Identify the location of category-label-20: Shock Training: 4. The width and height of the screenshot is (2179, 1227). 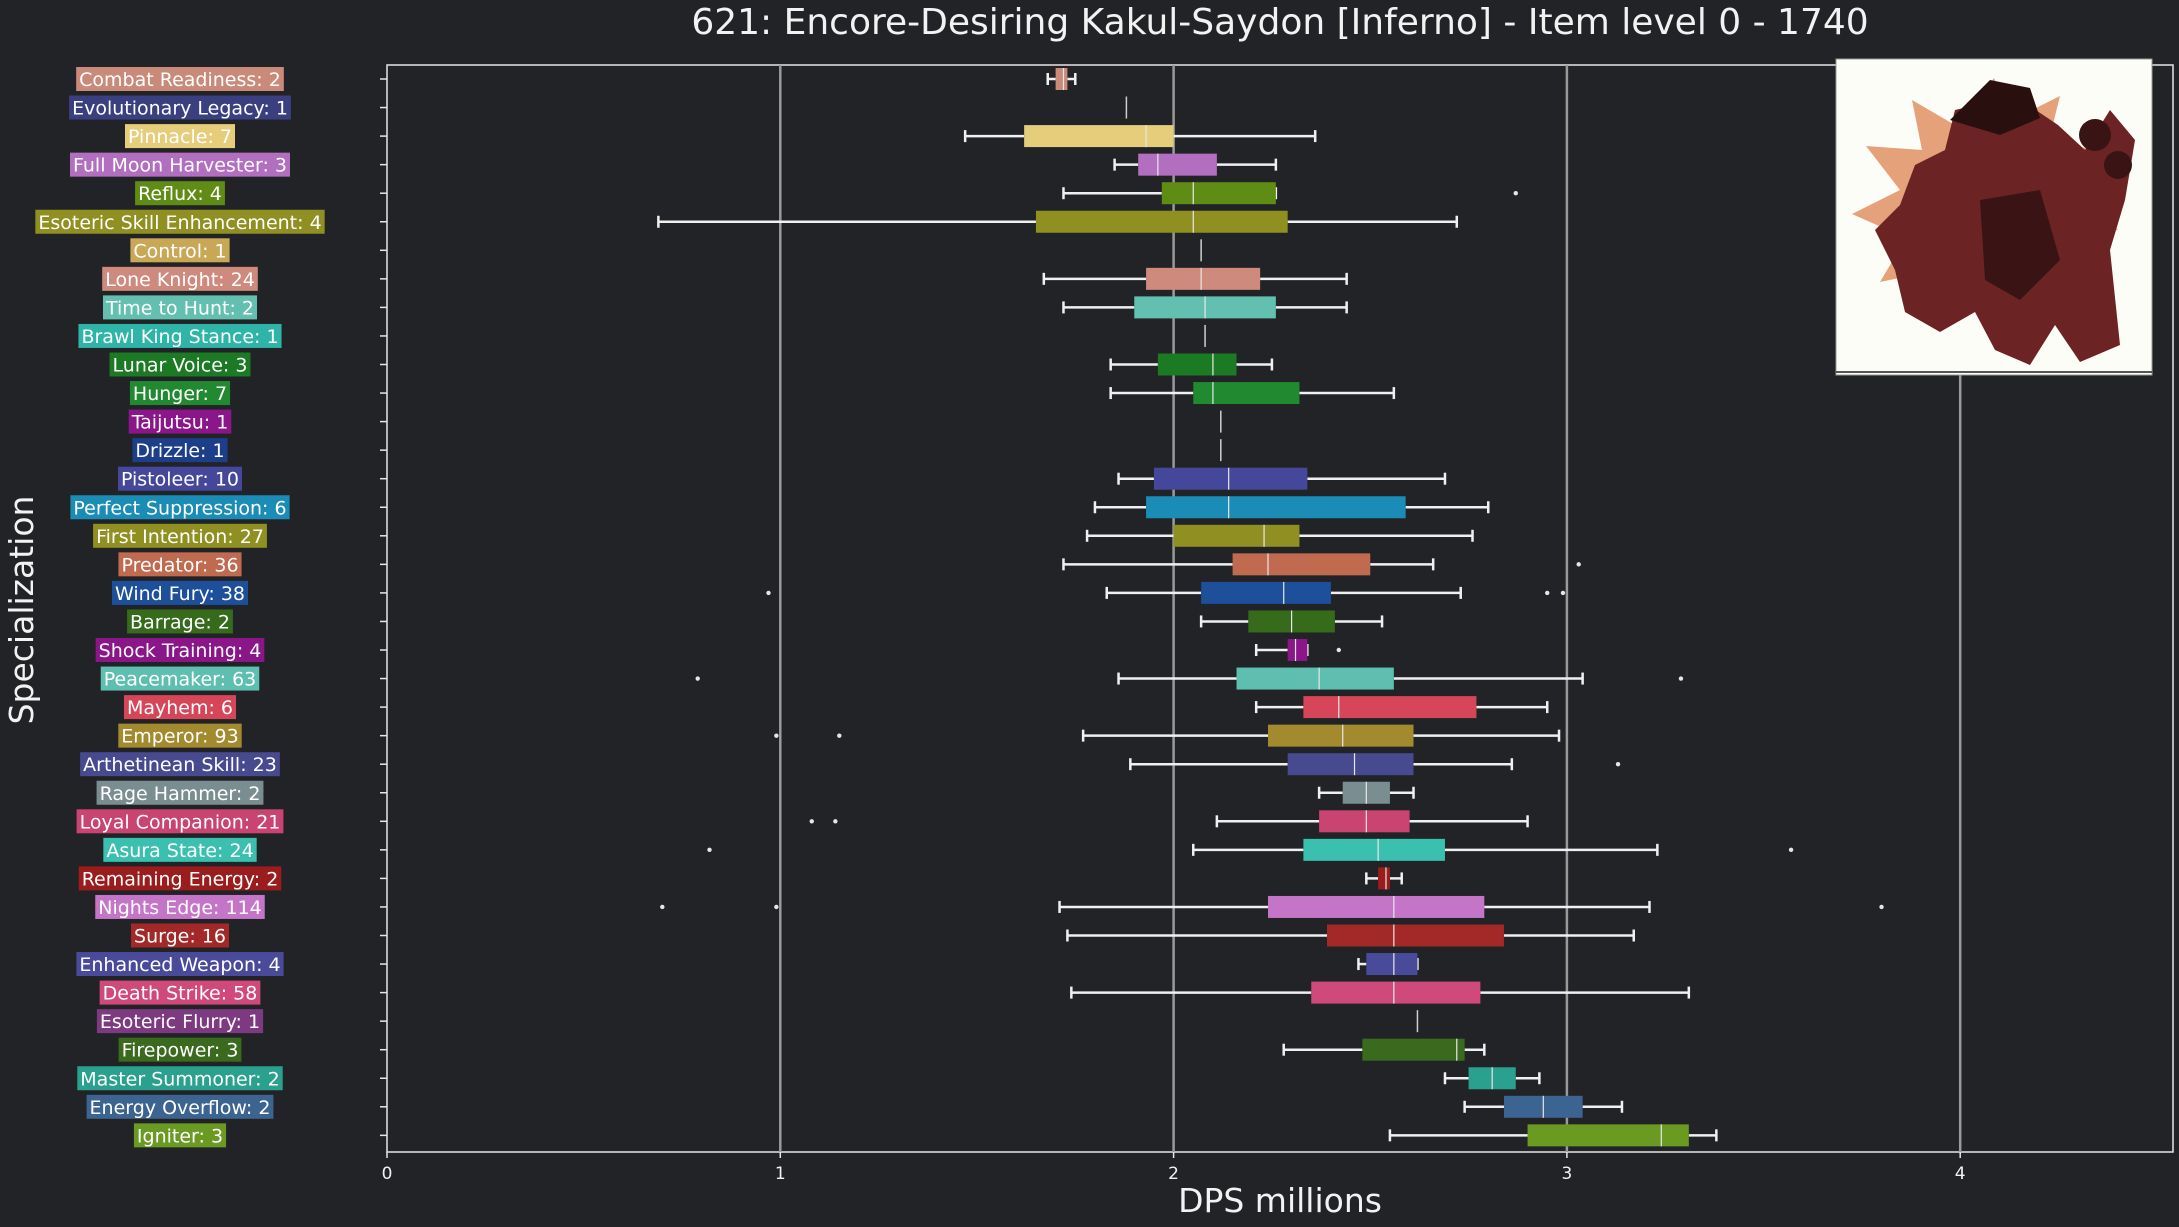
(180, 650).